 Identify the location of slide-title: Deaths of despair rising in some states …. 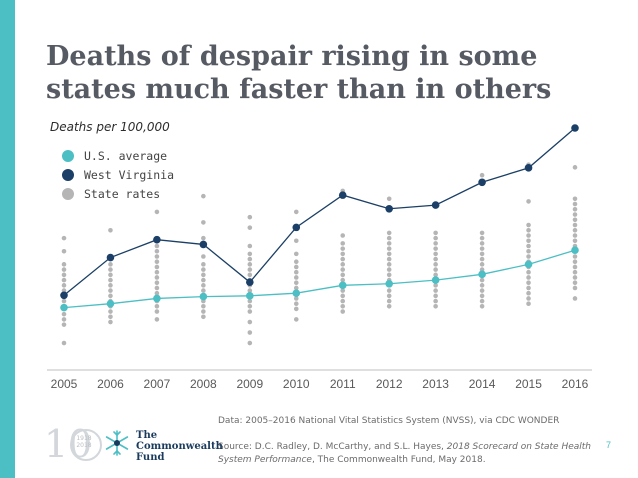
(299, 73).